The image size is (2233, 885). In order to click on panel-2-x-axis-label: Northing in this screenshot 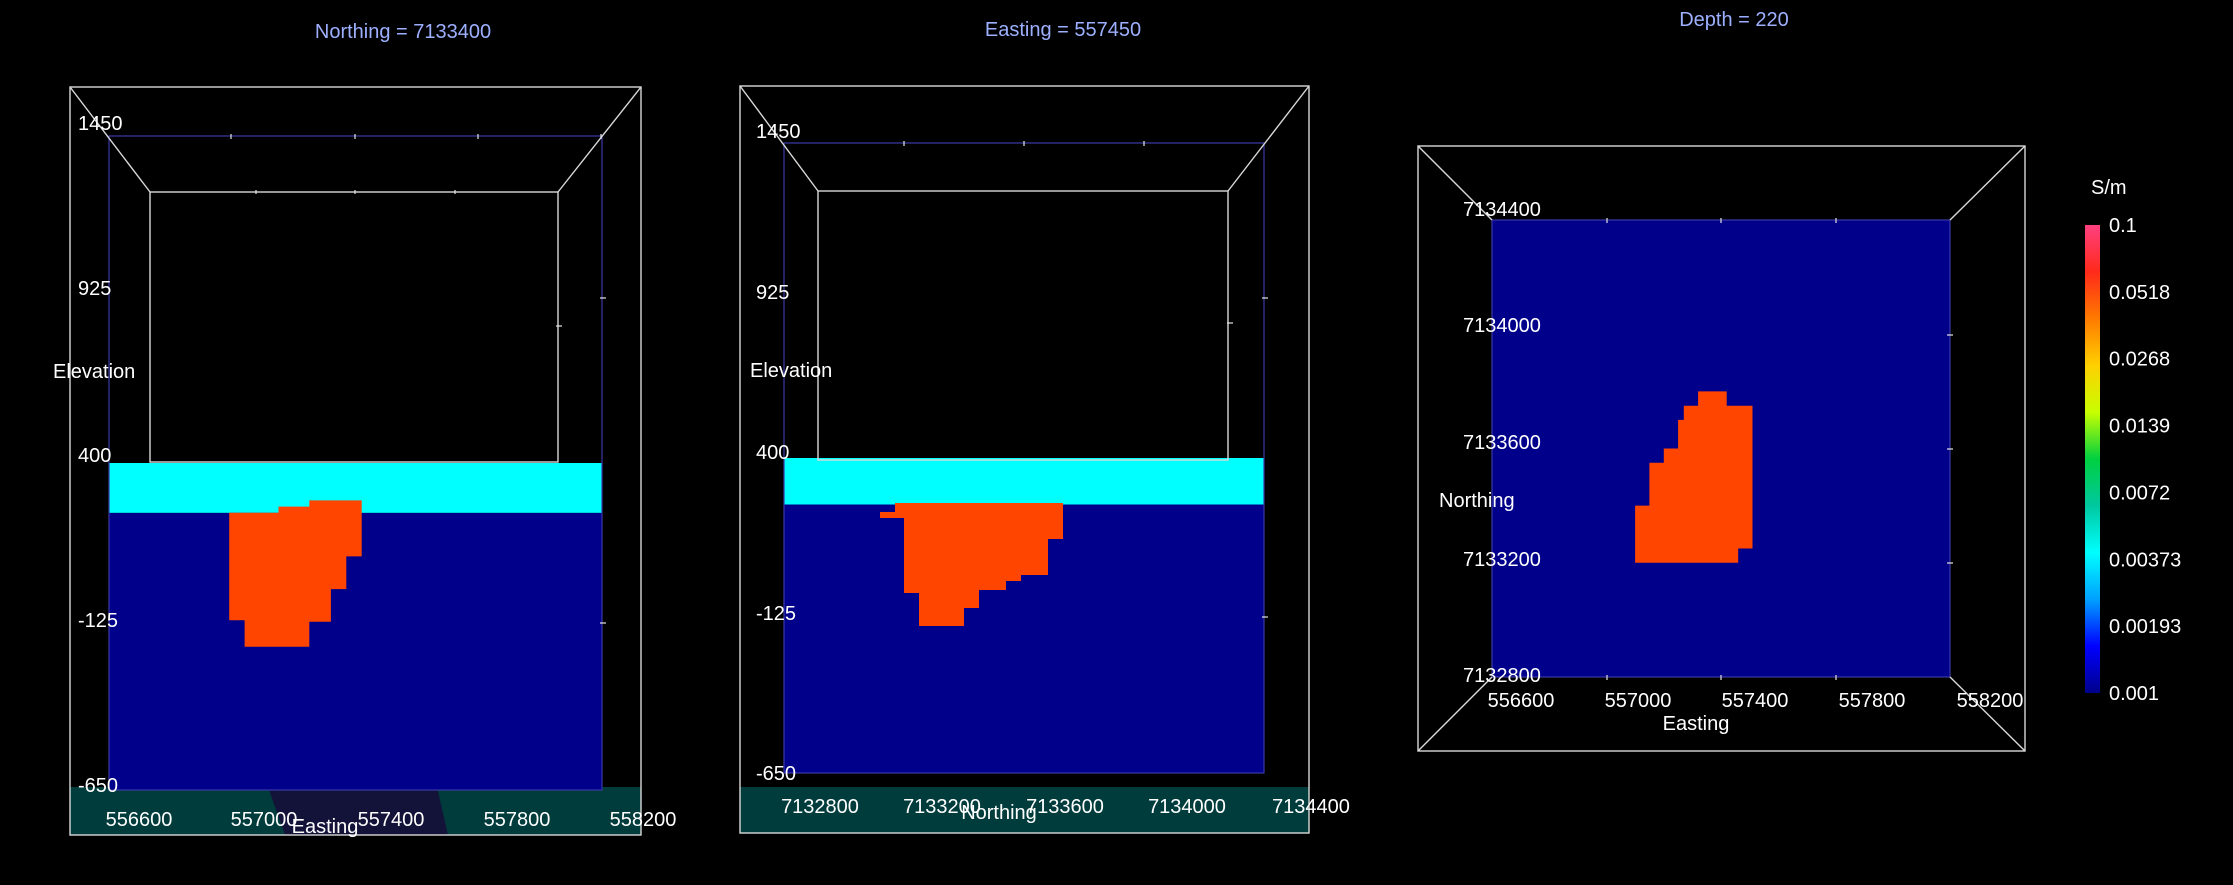, I will do `click(999, 813)`.